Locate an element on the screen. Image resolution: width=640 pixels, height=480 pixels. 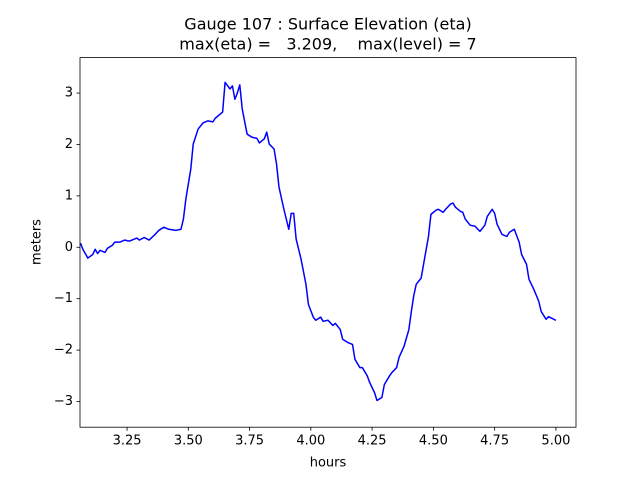
y-tick-label: 1 is located at coordinates (69, 195).